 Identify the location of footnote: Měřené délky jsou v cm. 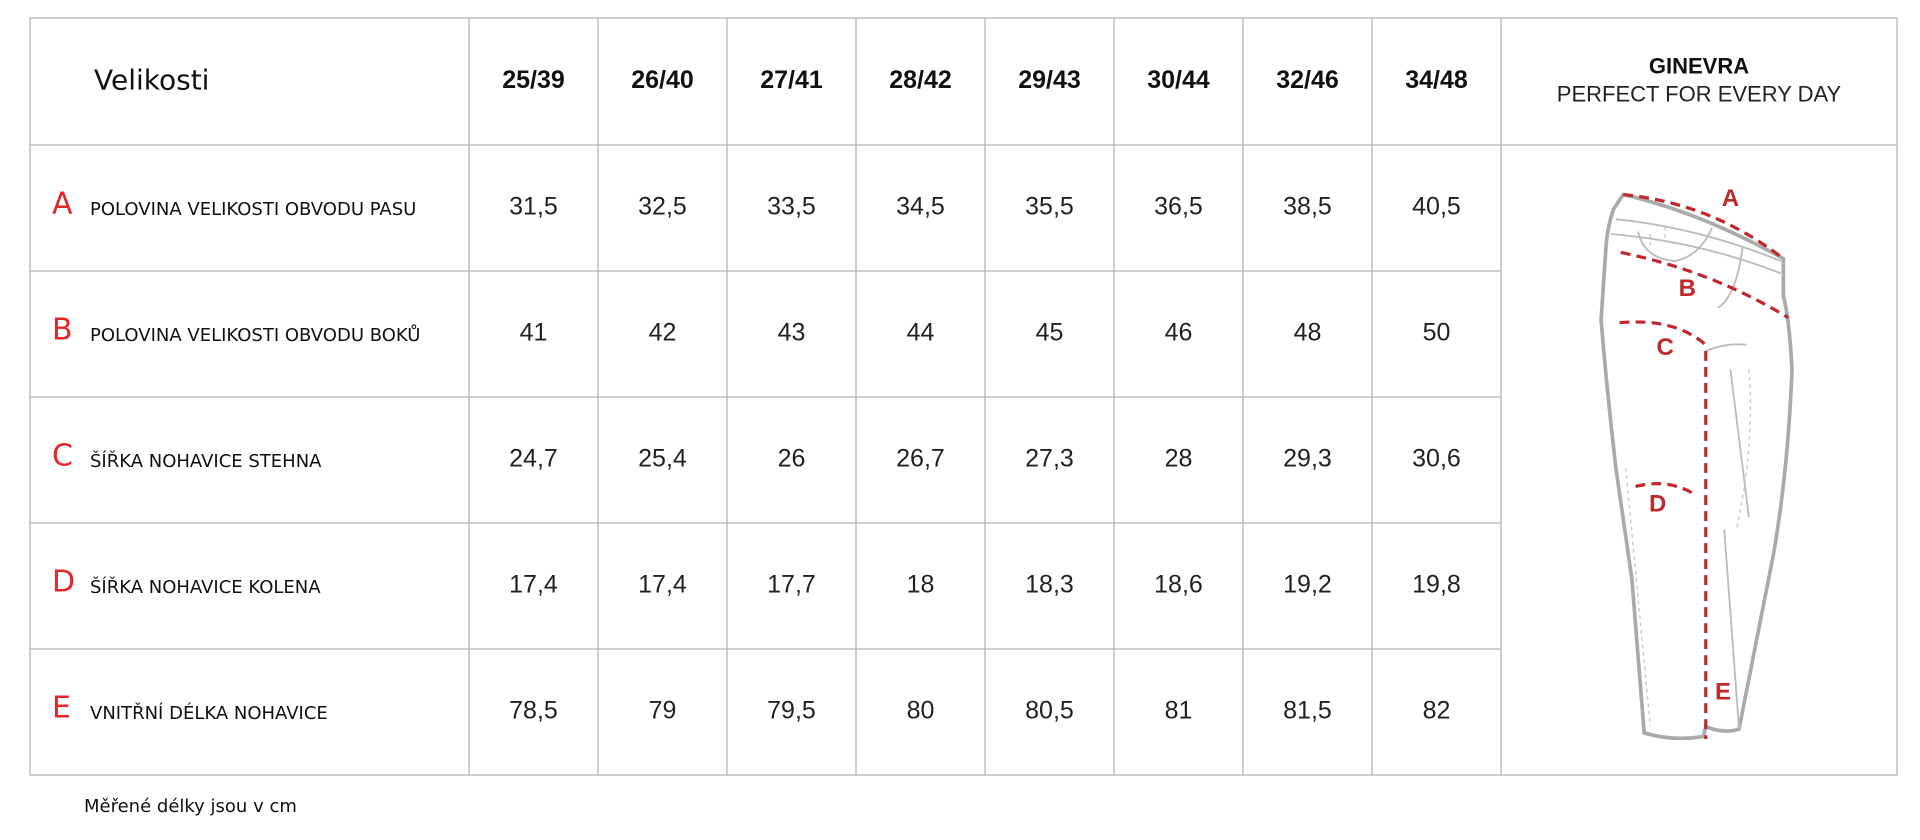
(190, 806).